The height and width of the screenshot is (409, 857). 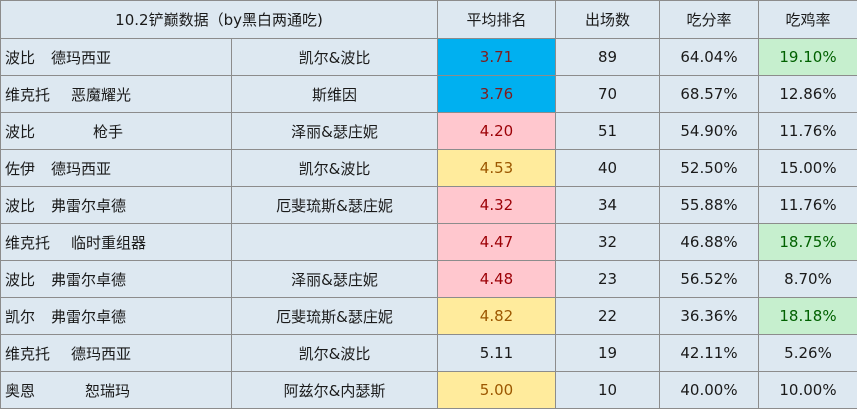 I want to click on table-row: 维克托 恶魔耀光 斯维因 3.76 70 68.57% 12.86%, so click(x=429, y=94).